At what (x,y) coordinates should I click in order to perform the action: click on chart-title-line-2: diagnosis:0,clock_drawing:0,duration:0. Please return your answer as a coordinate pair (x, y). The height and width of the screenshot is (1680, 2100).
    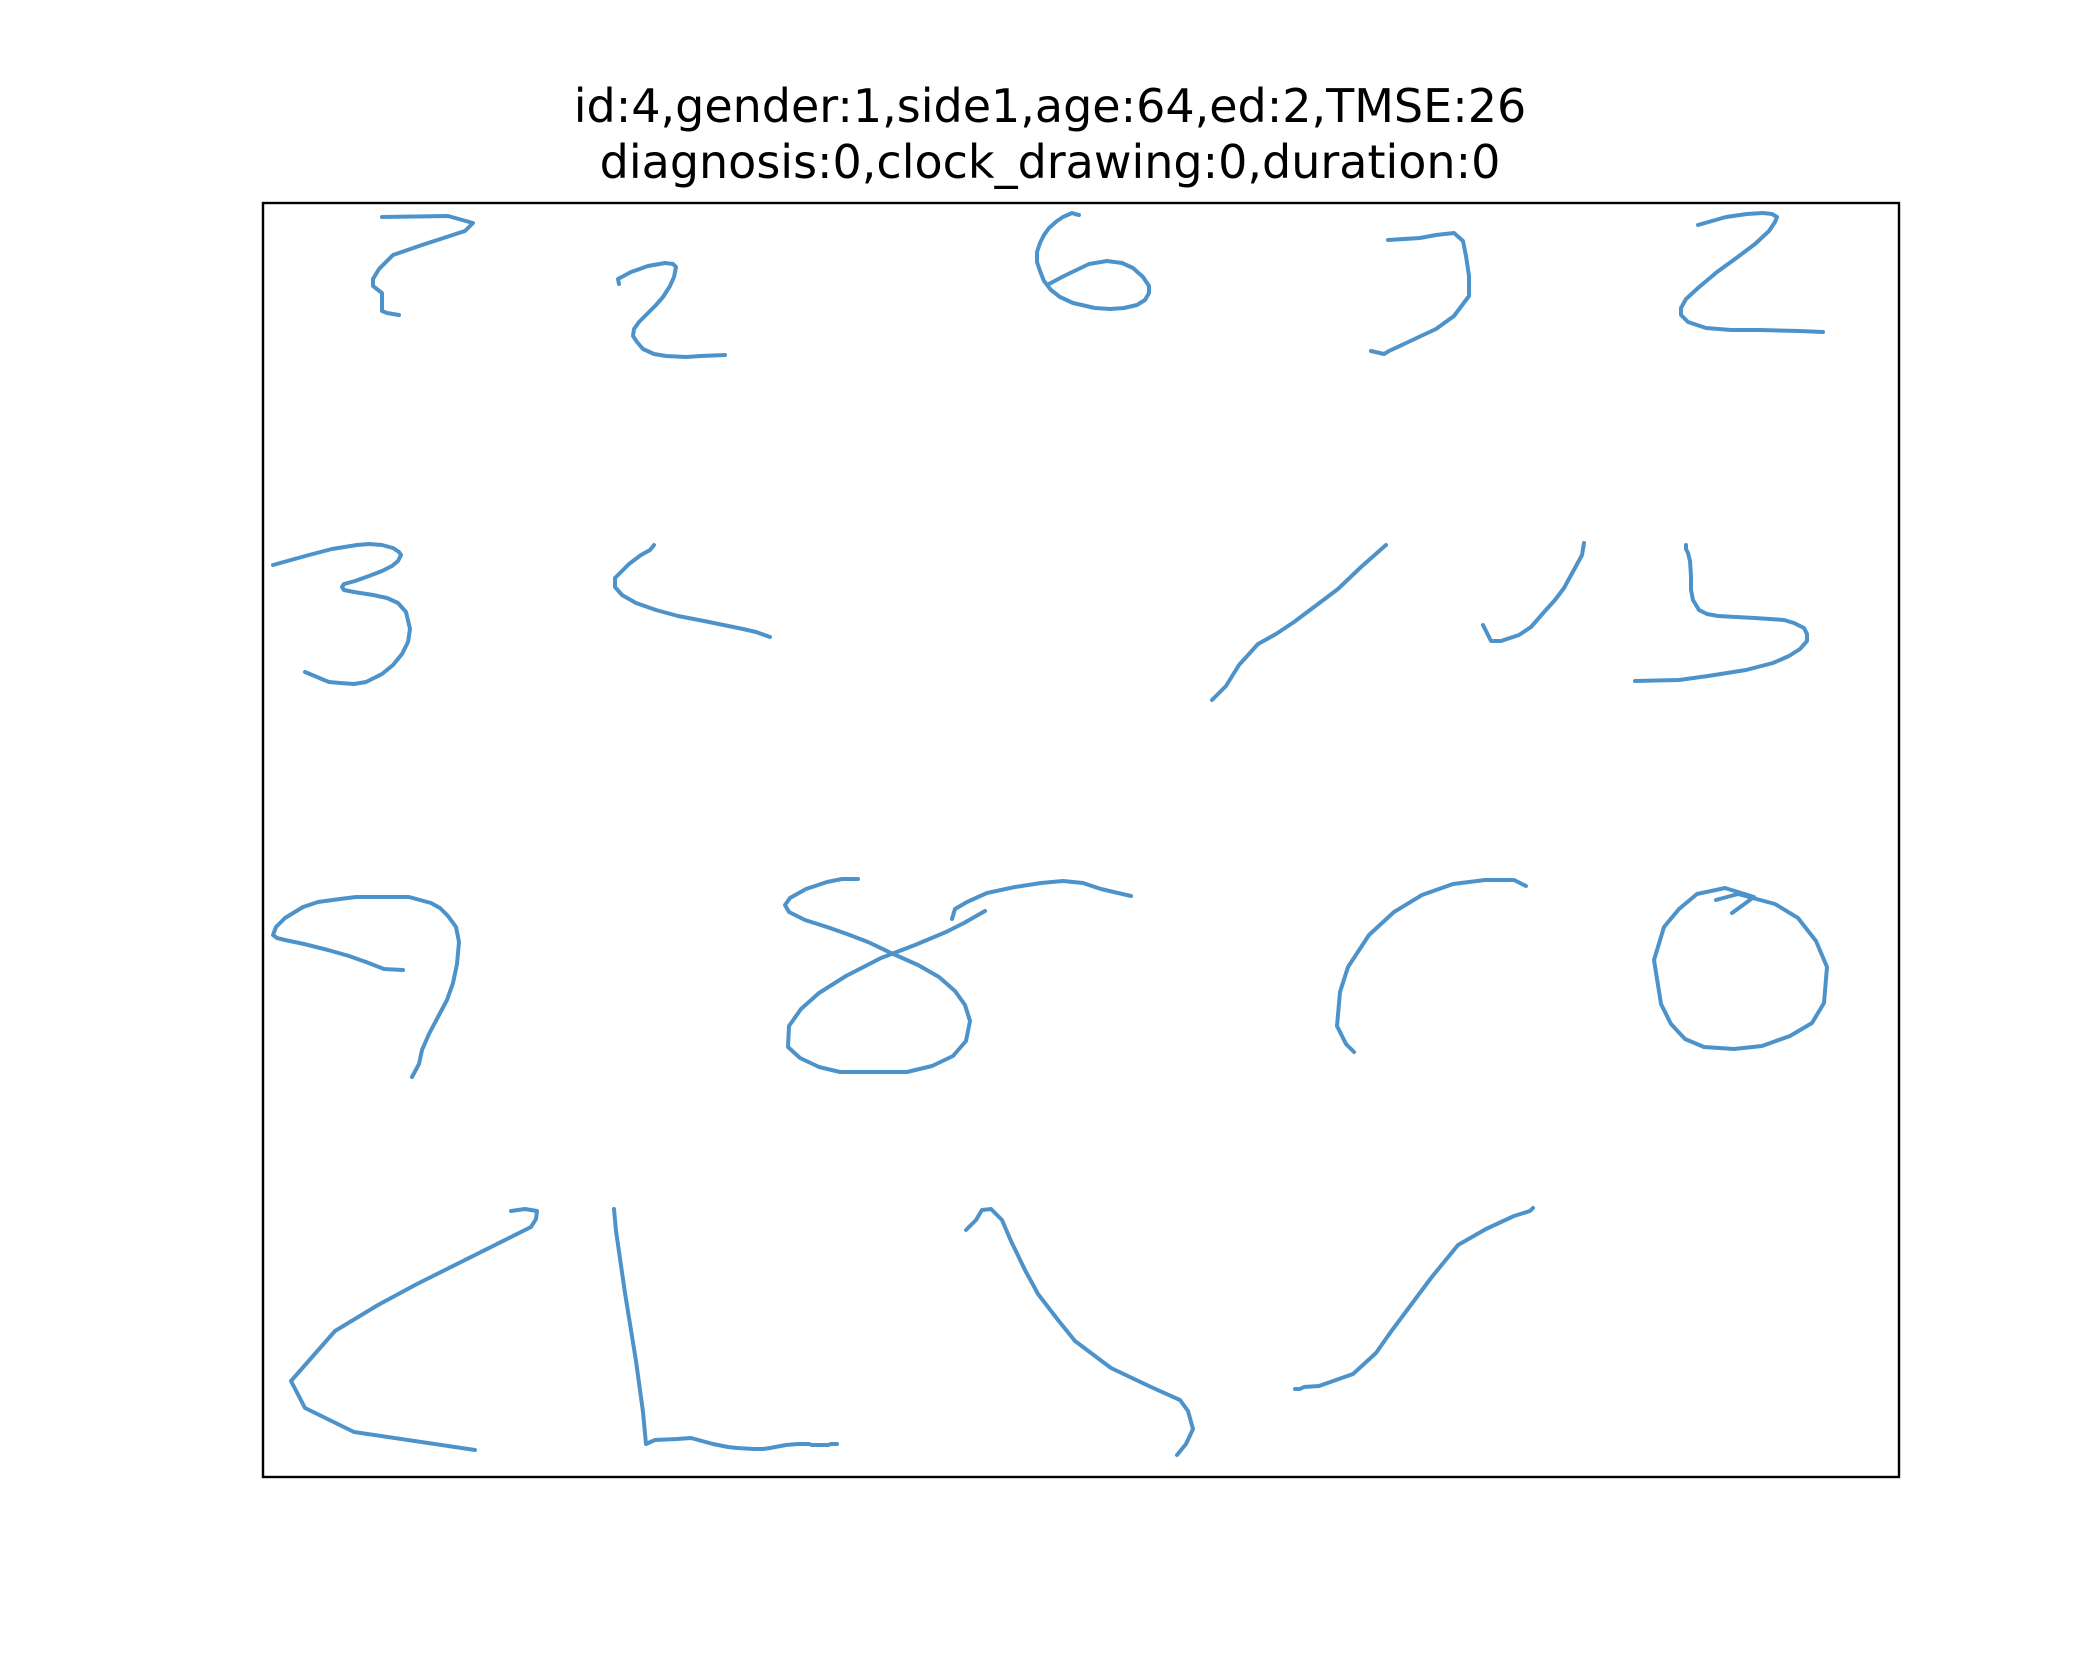
    Looking at the image, I should click on (1050, 162).